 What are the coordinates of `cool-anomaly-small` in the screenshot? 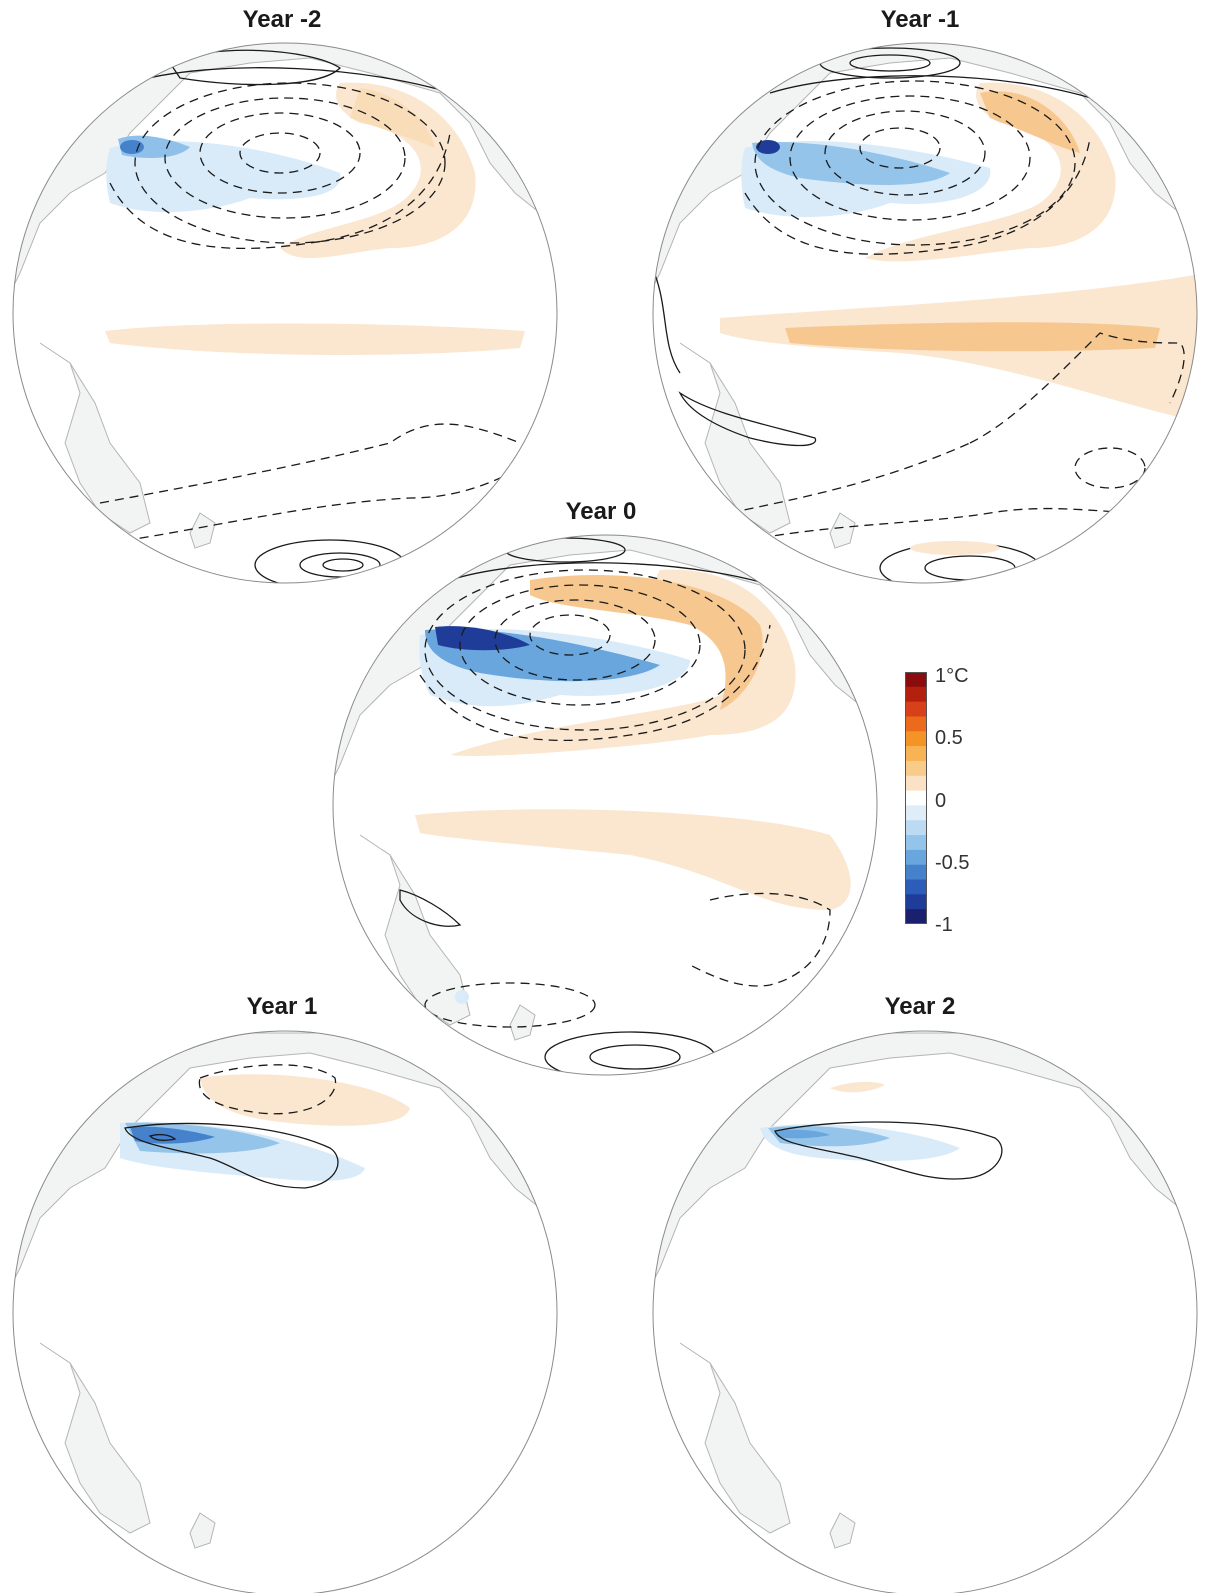 It's located at (462, 997).